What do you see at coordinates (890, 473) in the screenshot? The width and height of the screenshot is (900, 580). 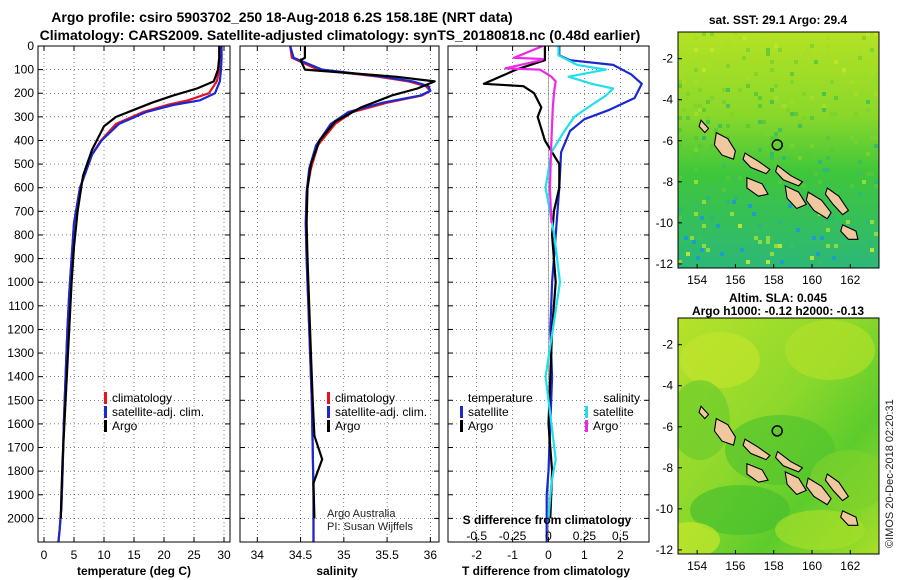 I see `imos-stamp: ©IMOS 20-Dec-2018 02:20:31` at bounding box center [890, 473].